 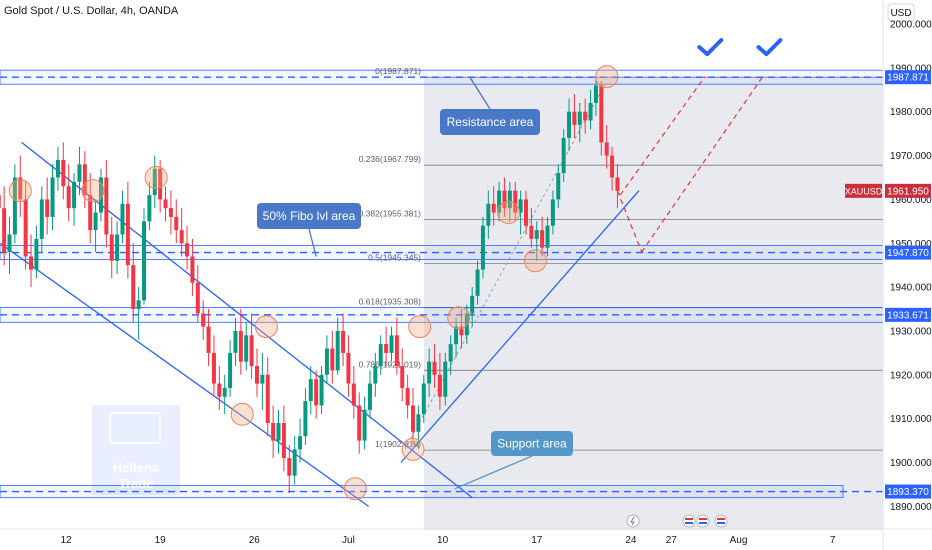 What do you see at coordinates (66, 540) in the screenshot?
I see `x-tick-label: 12` at bounding box center [66, 540].